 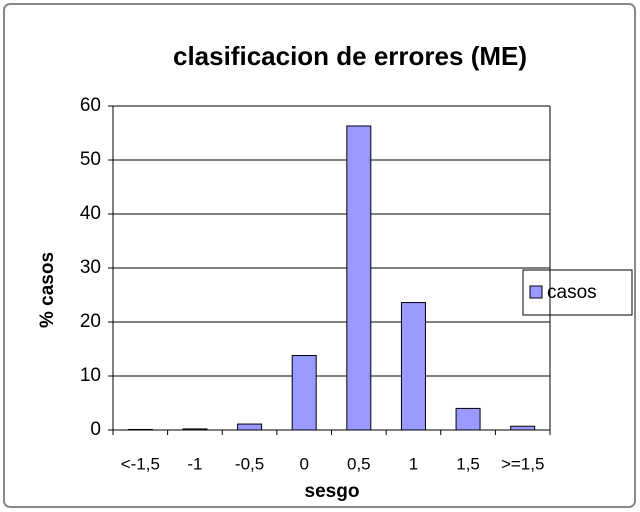 What do you see at coordinates (413, 463) in the screenshot?
I see `x-tick-label: 1` at bounding box center [413, 463].